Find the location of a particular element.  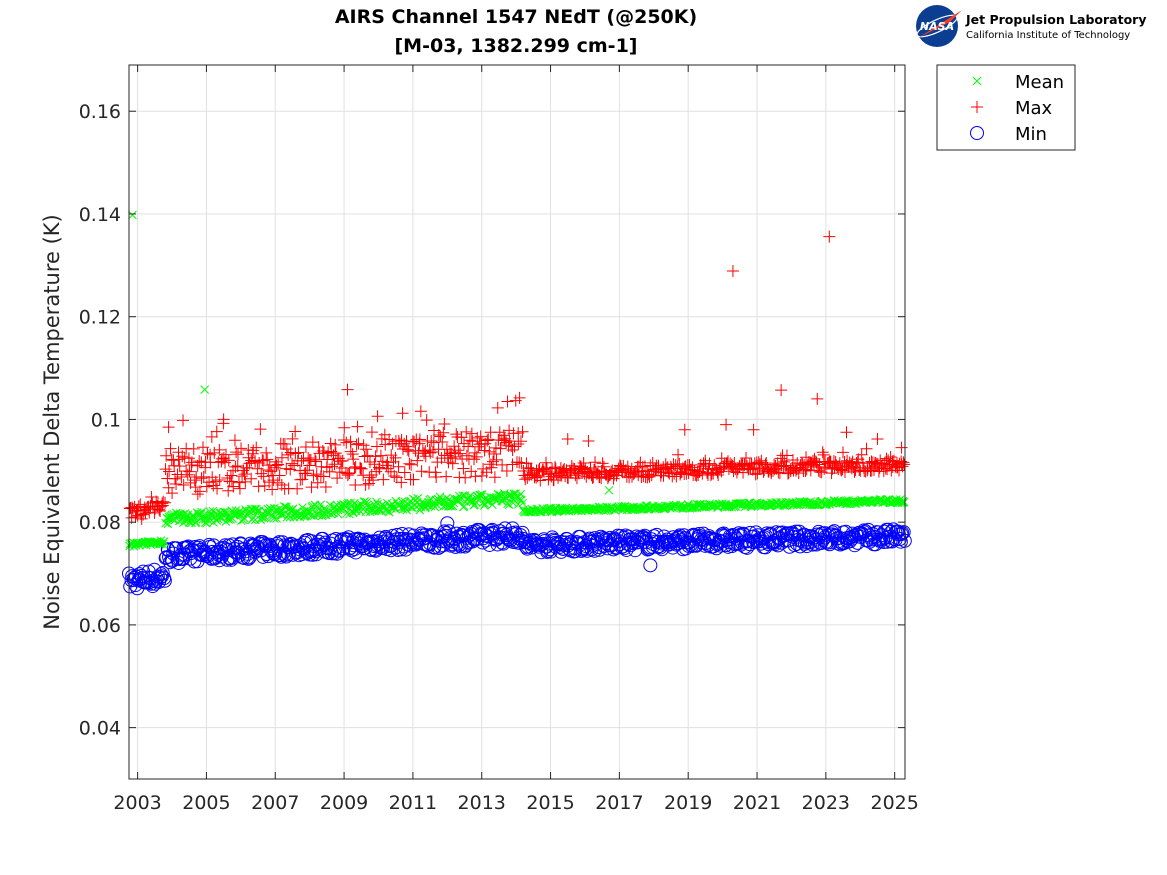

y-tick-label: 0.14 is located at coordinates (100, 215).